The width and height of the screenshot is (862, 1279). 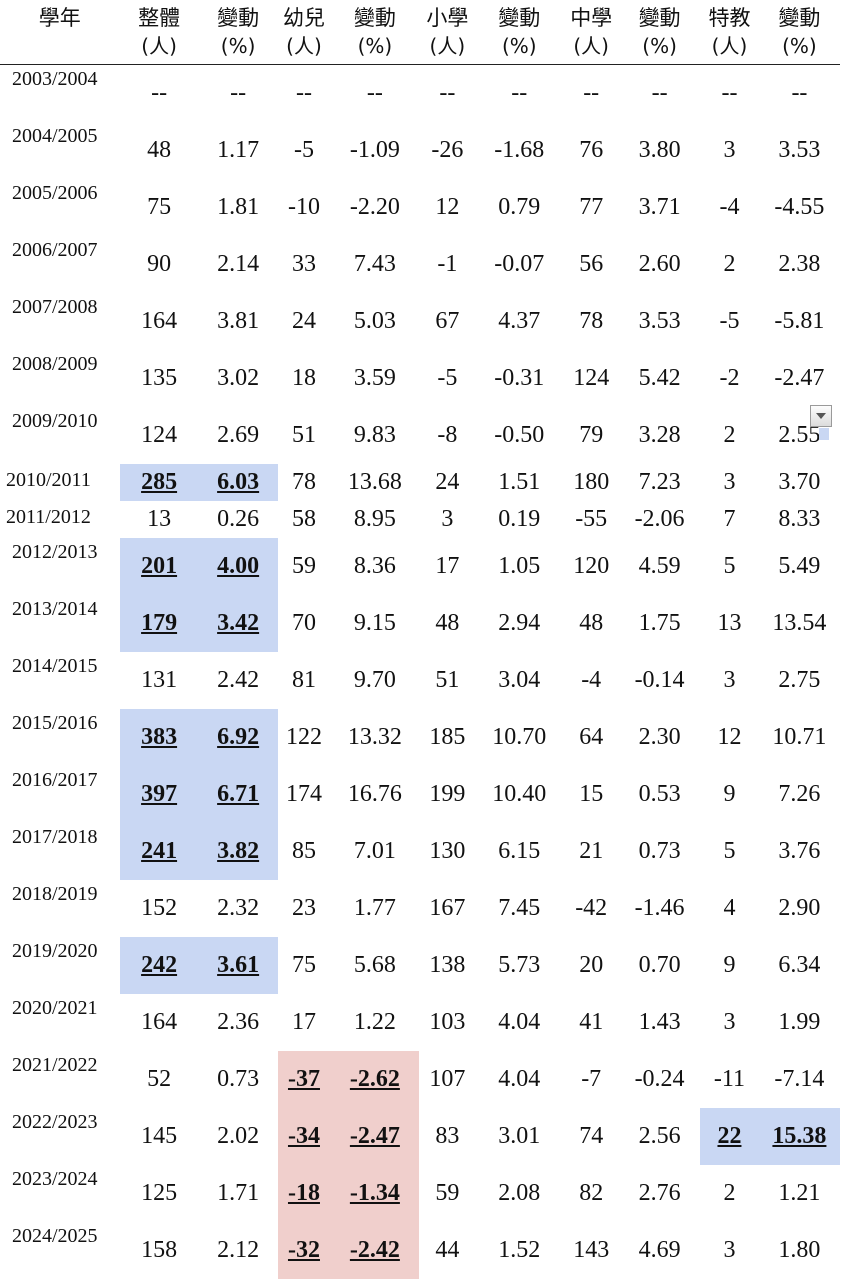 I want to click on cell-value: 131, so click(x=159, y=680).